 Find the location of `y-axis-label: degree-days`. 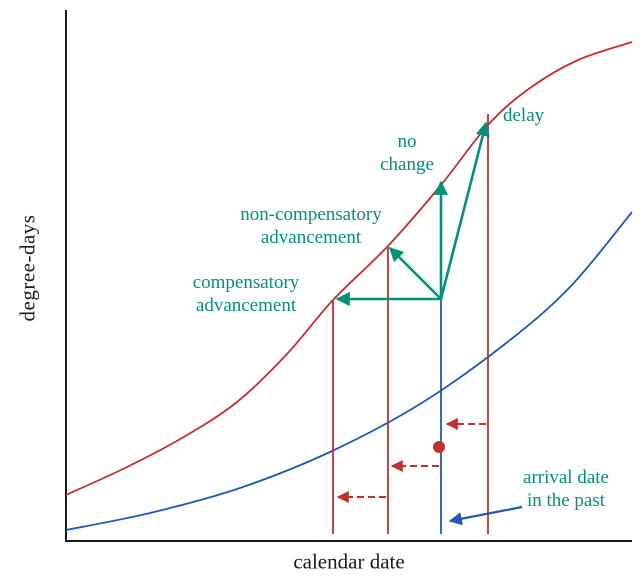

y-axis-label: degree-days is located at coordinates (27, 268).